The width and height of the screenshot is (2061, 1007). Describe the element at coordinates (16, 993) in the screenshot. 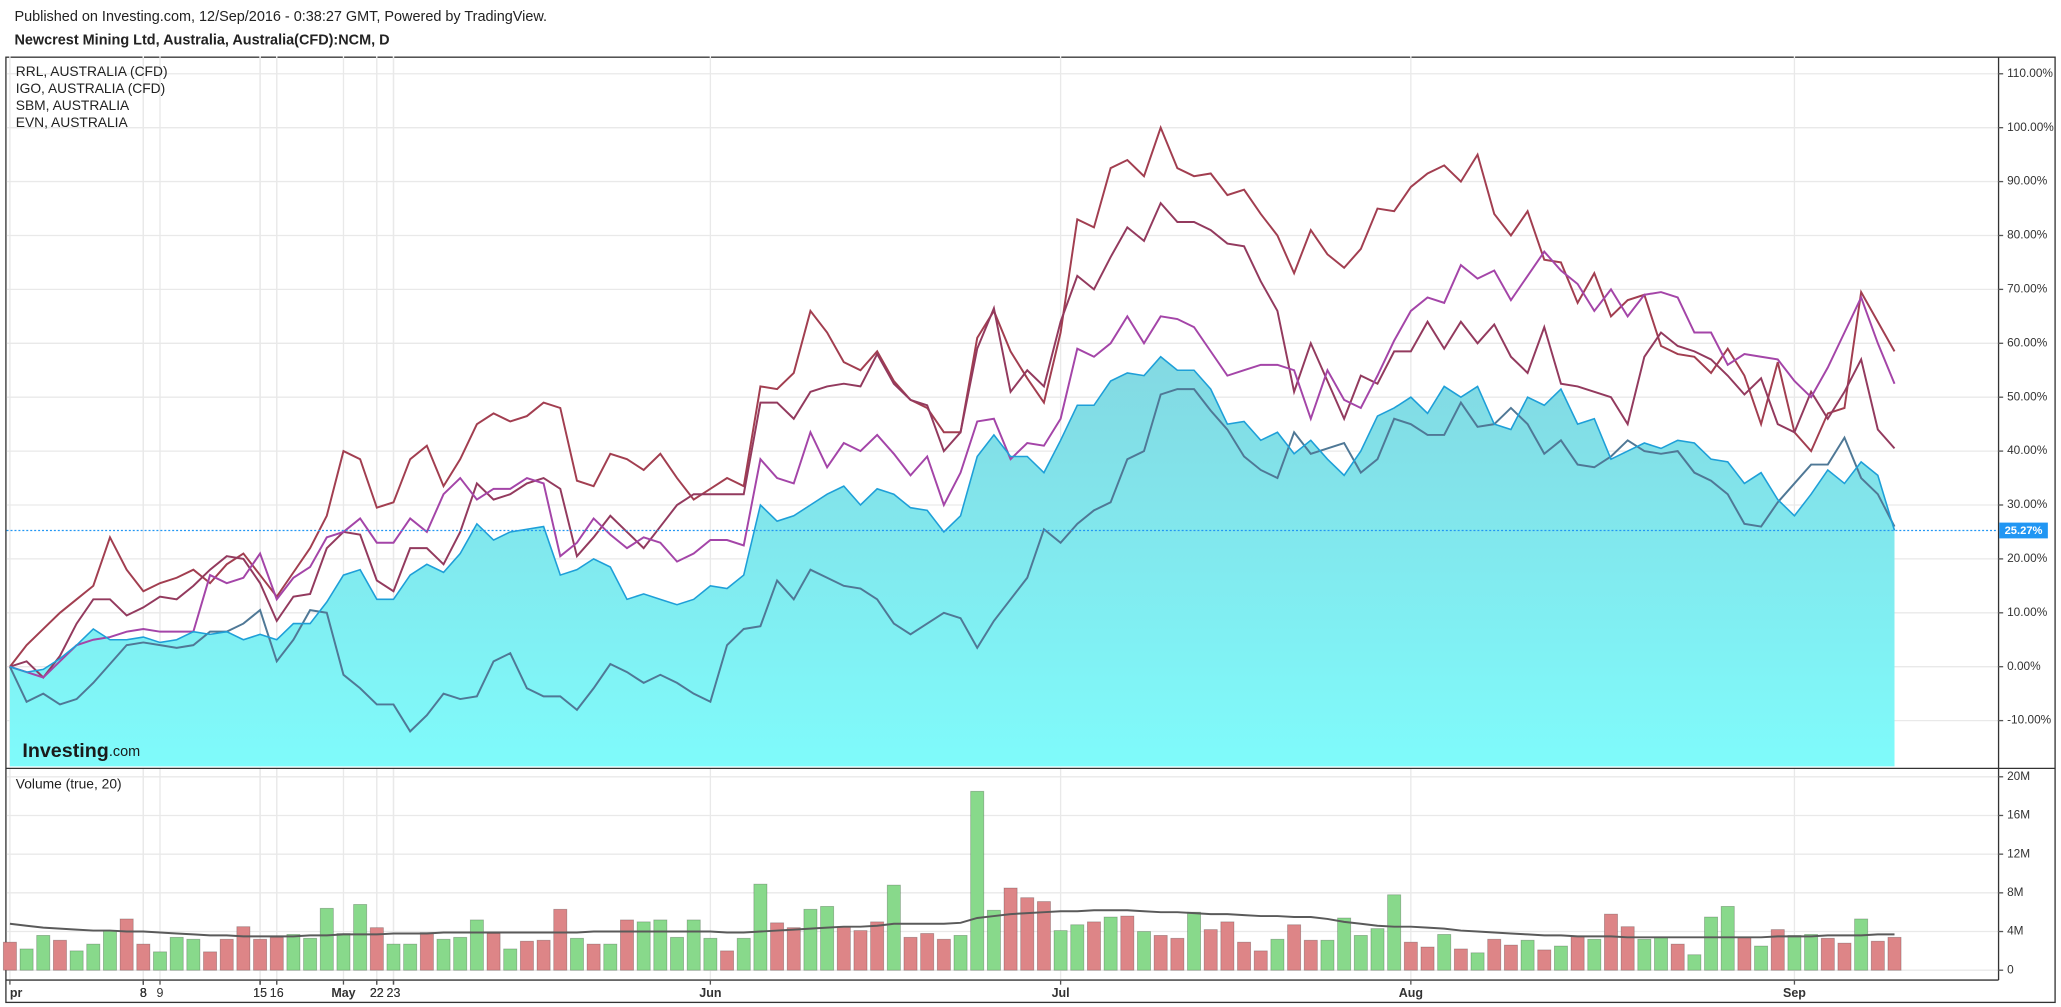

I see `x-tick-label: pr` at that location.